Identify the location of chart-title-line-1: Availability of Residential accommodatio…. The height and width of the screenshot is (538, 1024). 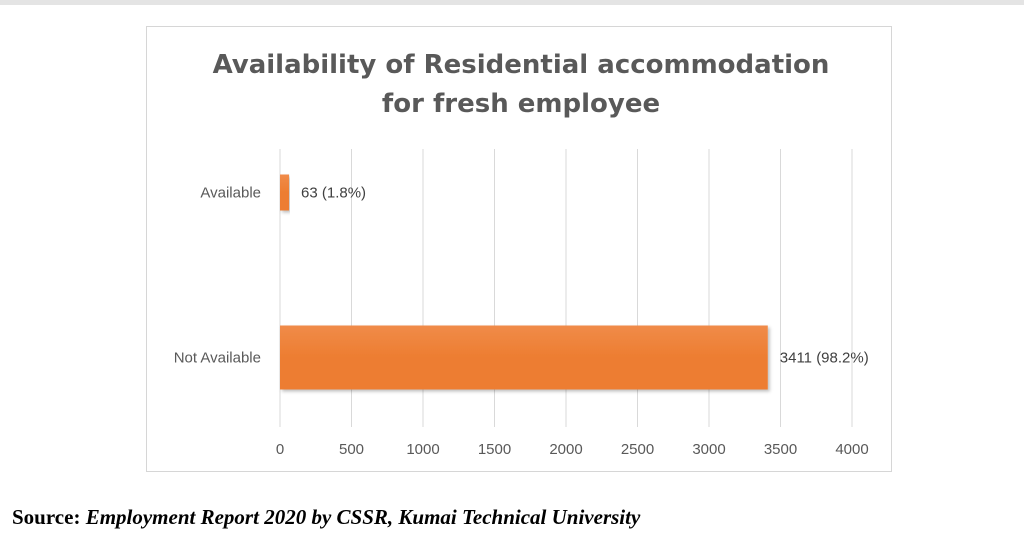
(521, 65).